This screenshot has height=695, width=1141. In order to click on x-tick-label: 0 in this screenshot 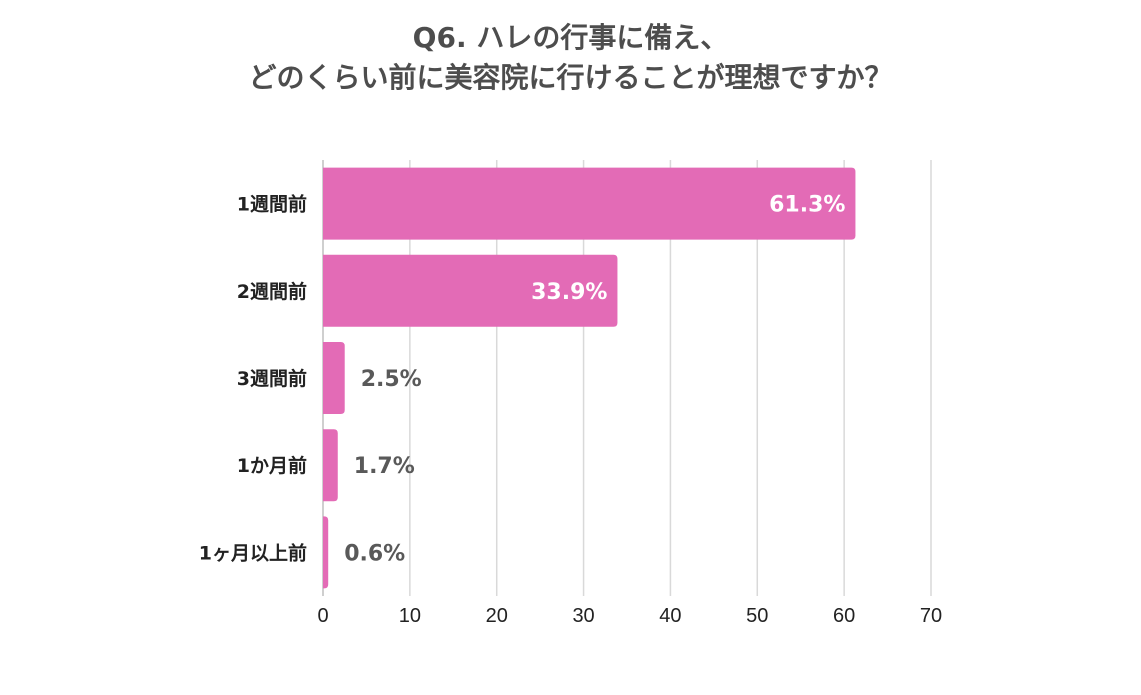, I will do `click(322, 616)`.